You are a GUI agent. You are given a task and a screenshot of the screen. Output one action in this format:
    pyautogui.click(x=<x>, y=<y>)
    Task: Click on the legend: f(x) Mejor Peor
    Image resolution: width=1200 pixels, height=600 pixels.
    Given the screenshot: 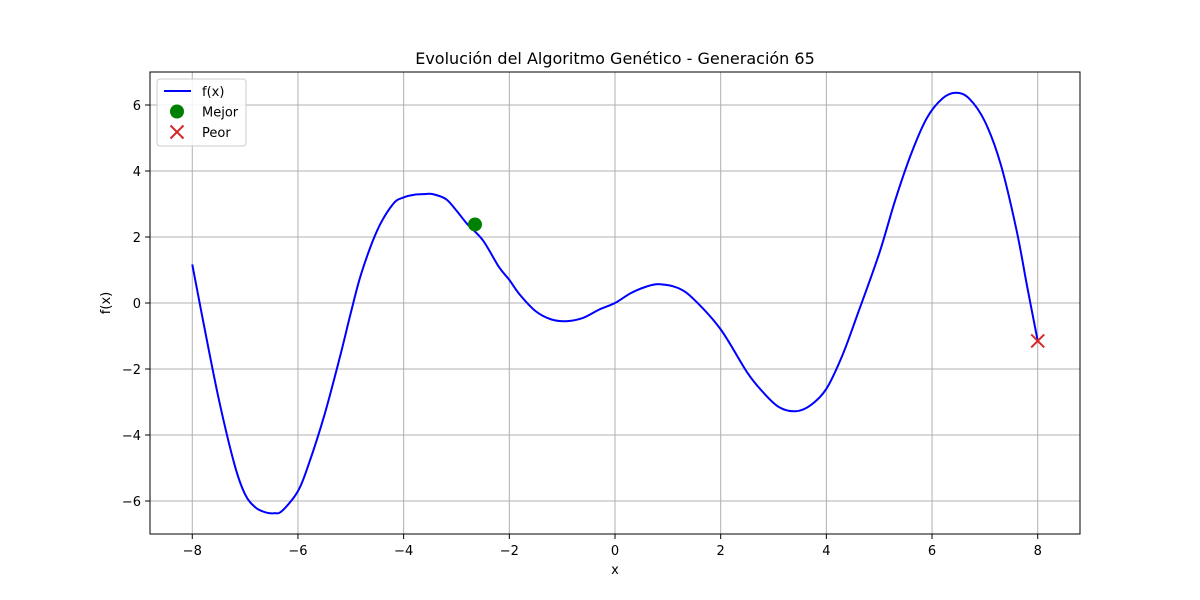 What is the action you would take?
    pyautogui.click(x=201, y=112)
    